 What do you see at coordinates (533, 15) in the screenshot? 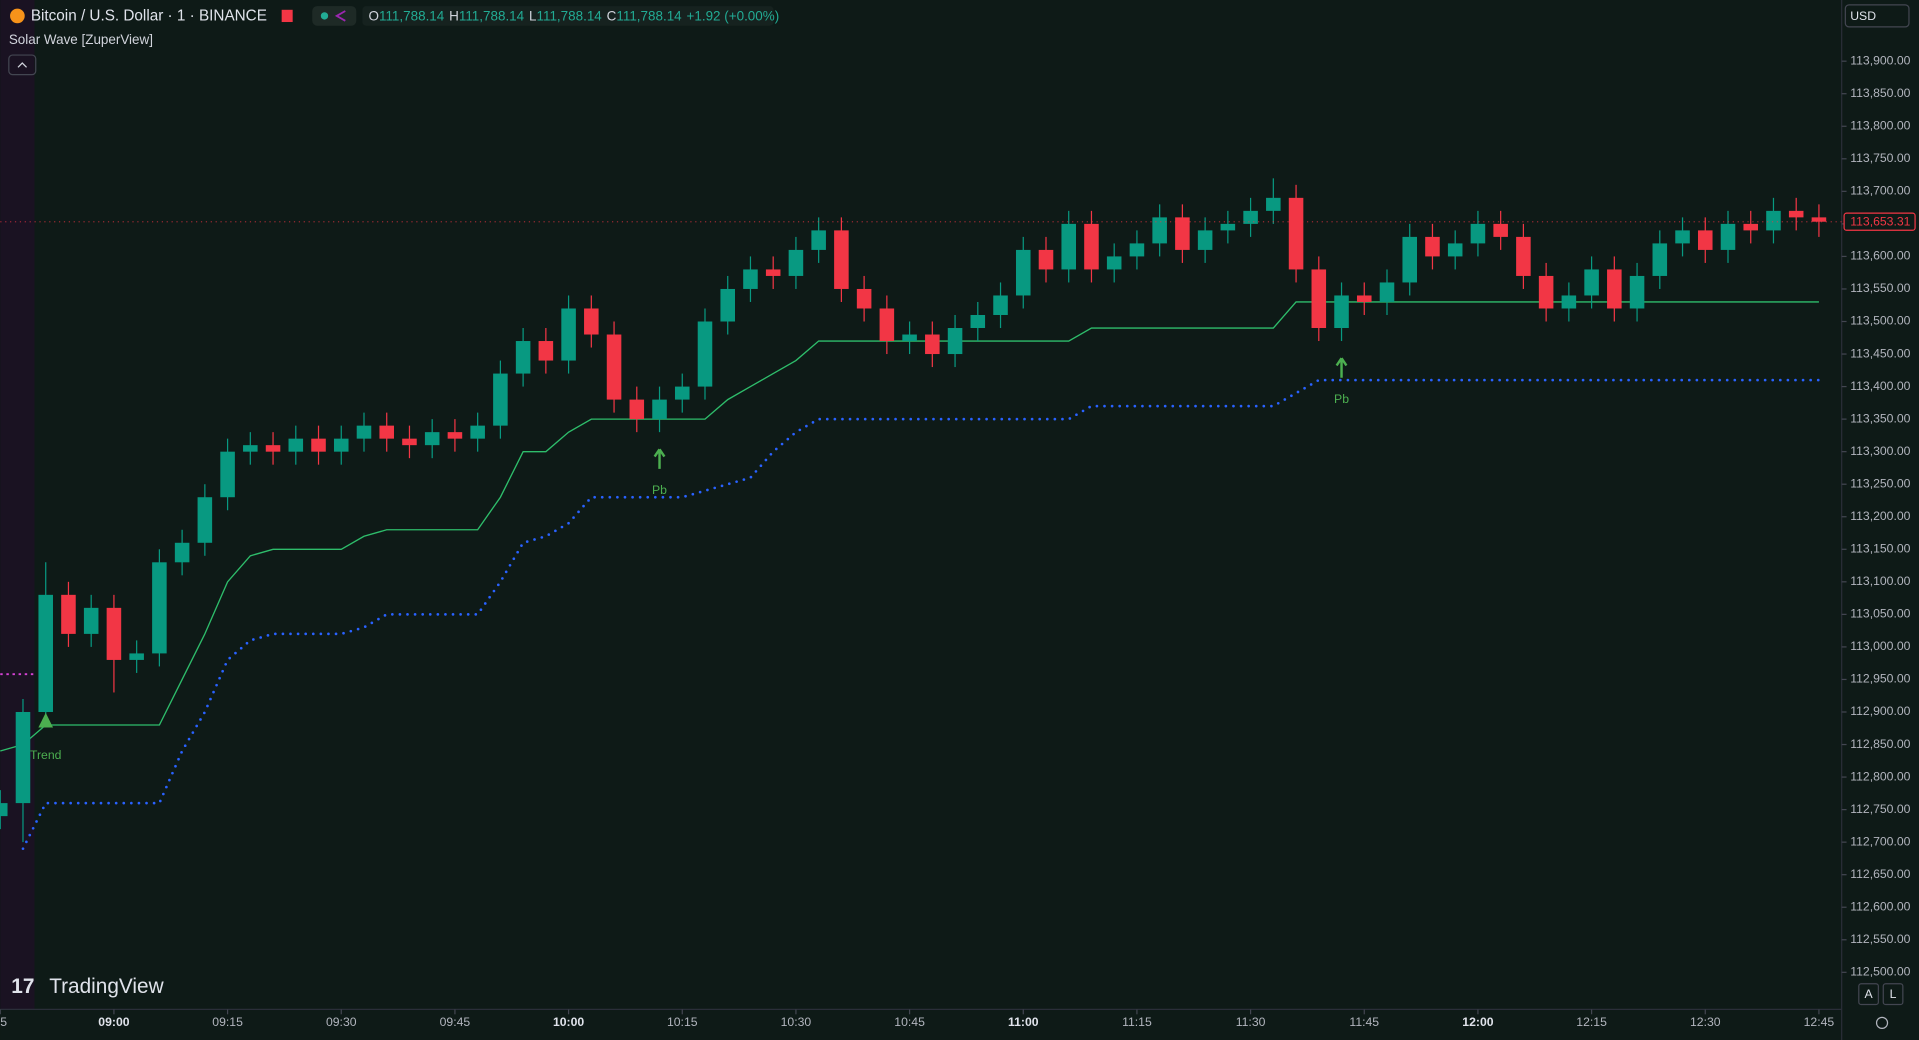
I see `ohlc-key: L` at bounding box center [533, 15].